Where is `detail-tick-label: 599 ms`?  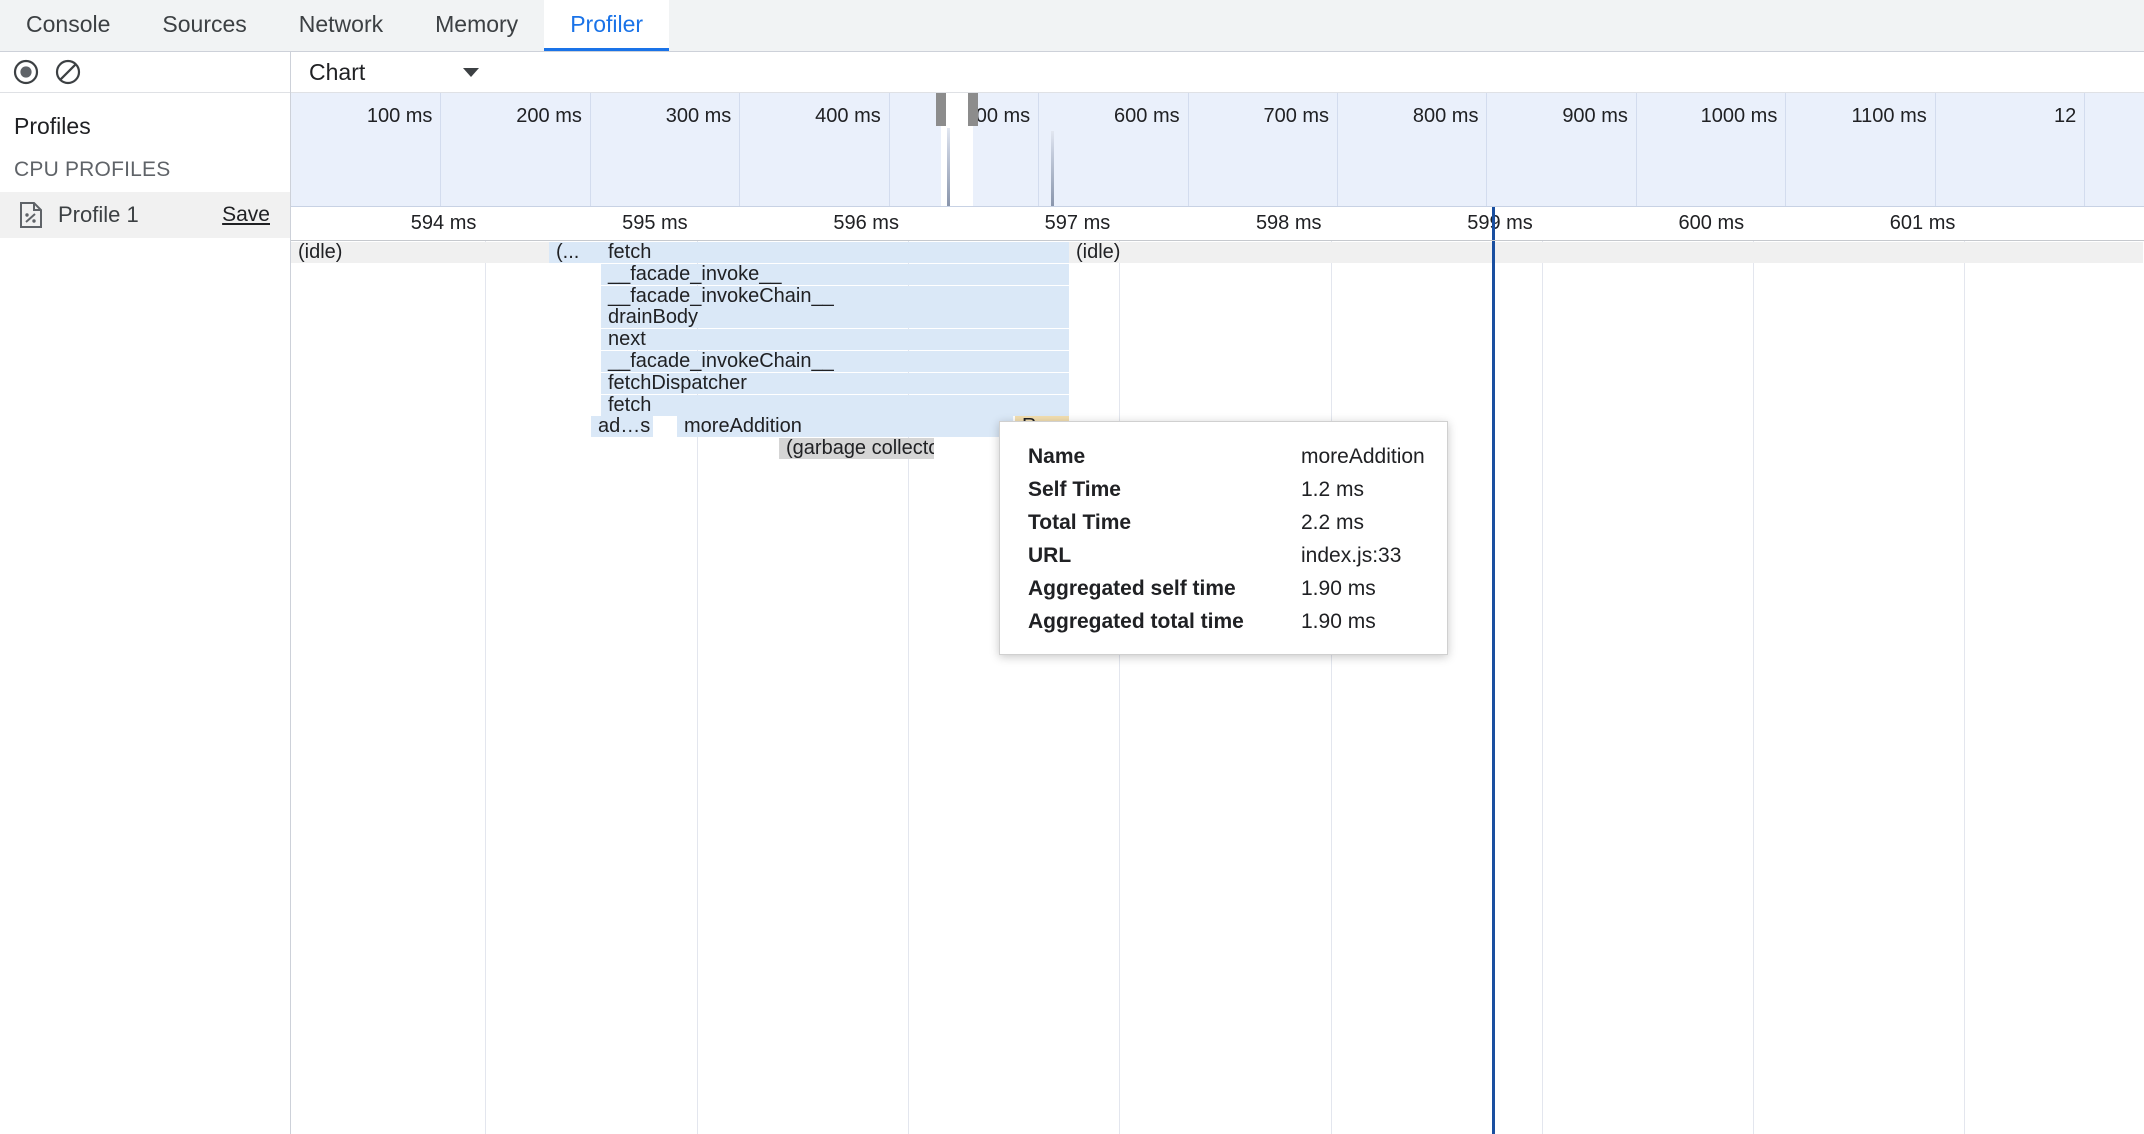
detail-tick-label: 599 ms is located at coordinates (1500, 223).